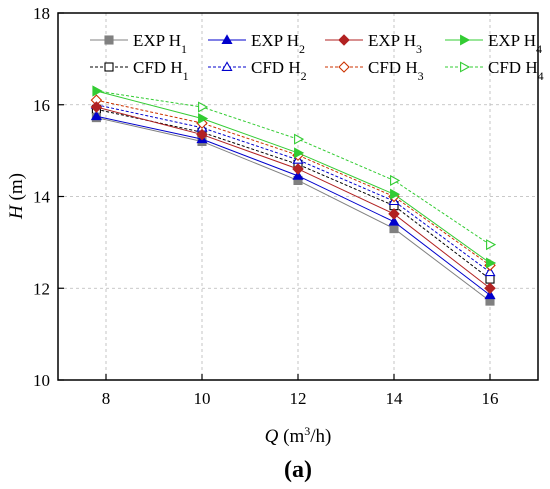 The width and height of the screenshot is (550, 489). Describe the element at coordinates (41, 380) in the screenshot. I see `y-tick-label: 10` at that location.